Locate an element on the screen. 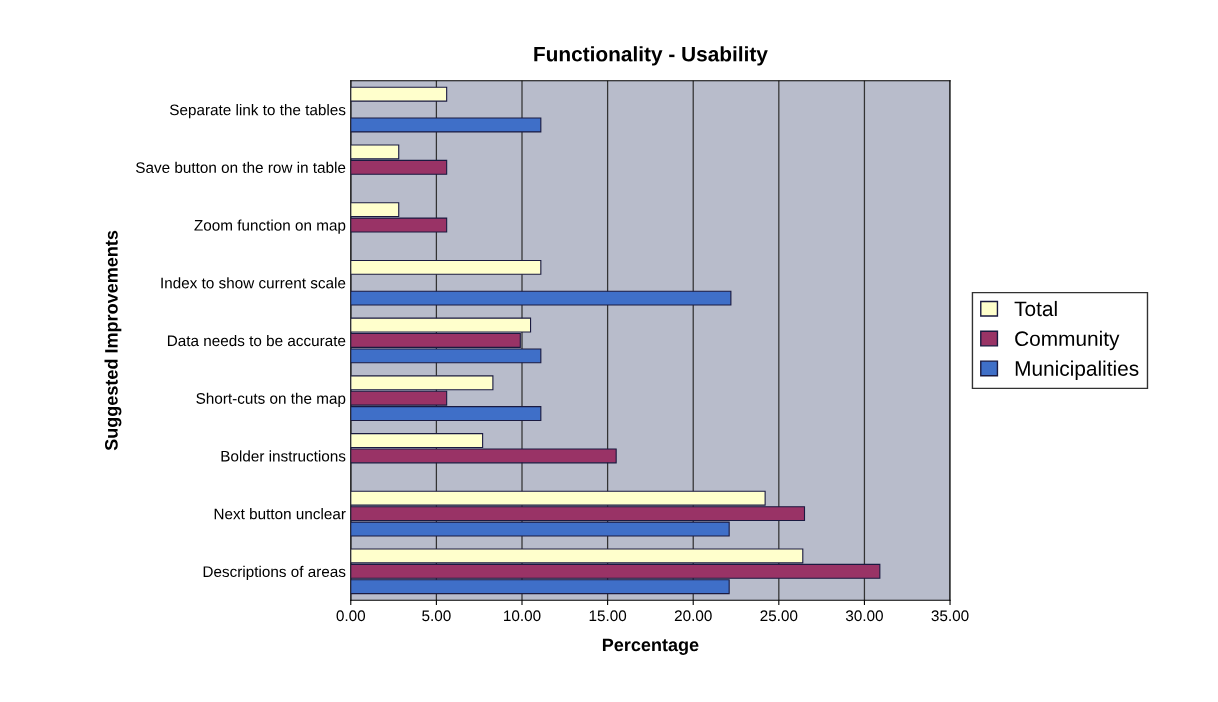 The height and width of the screenshot is (702, 1218). x-tick-label: 20.00 is located at coordinates (693, 616).